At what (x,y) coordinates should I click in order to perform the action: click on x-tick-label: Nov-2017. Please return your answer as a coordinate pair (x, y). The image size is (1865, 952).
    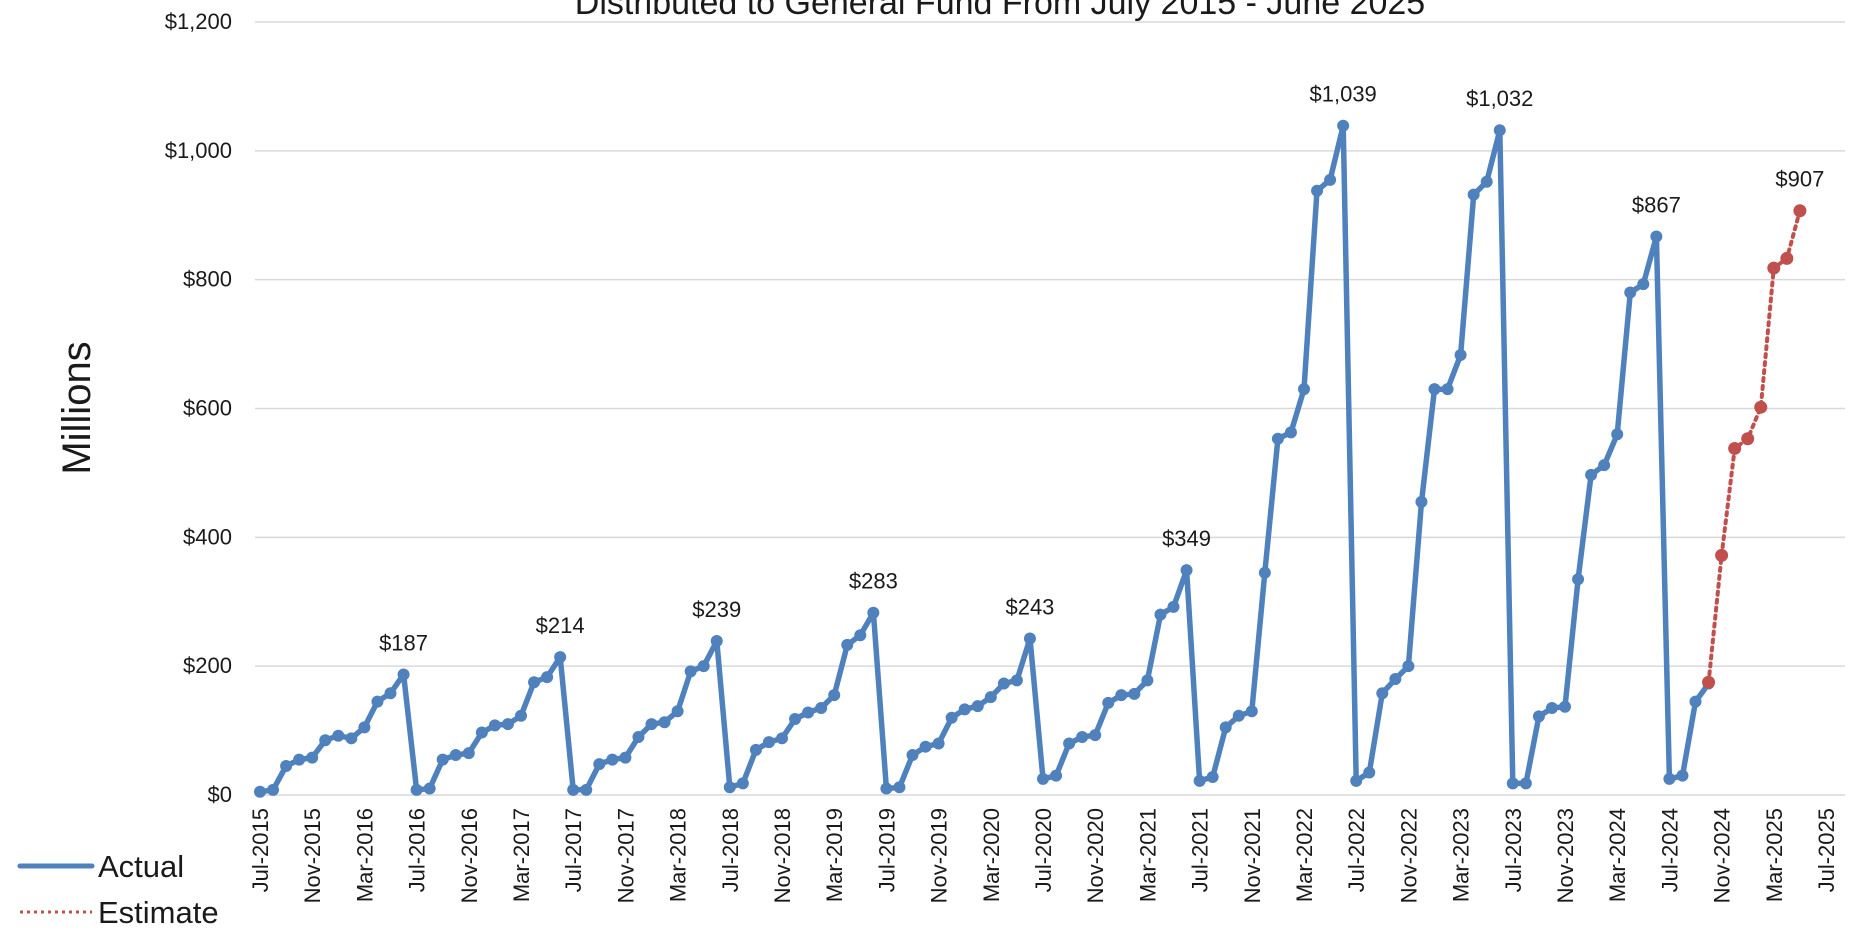
    Looking at the image, I should click on (625, 855).